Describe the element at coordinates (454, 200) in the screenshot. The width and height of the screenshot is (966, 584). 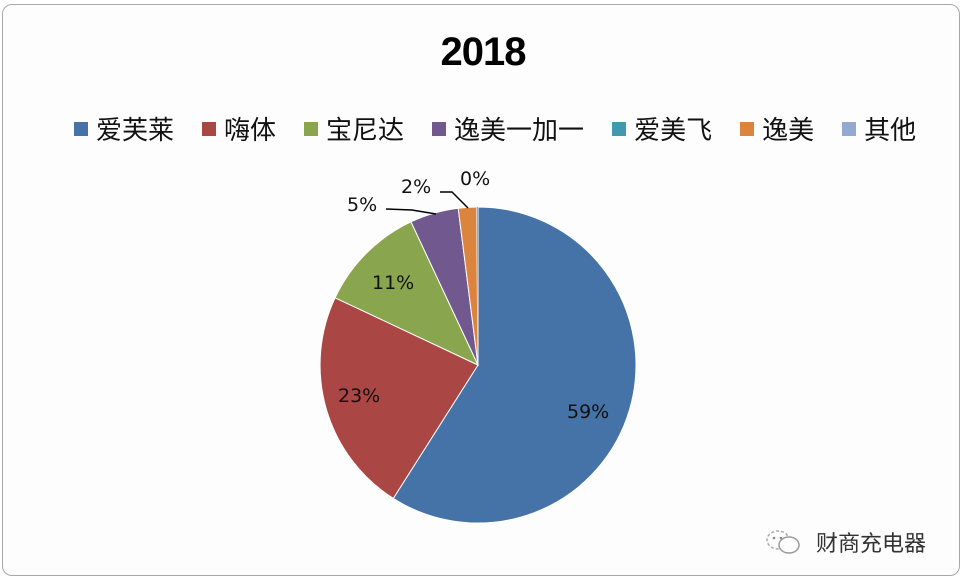
I see `leader-line-2pct` at that location.